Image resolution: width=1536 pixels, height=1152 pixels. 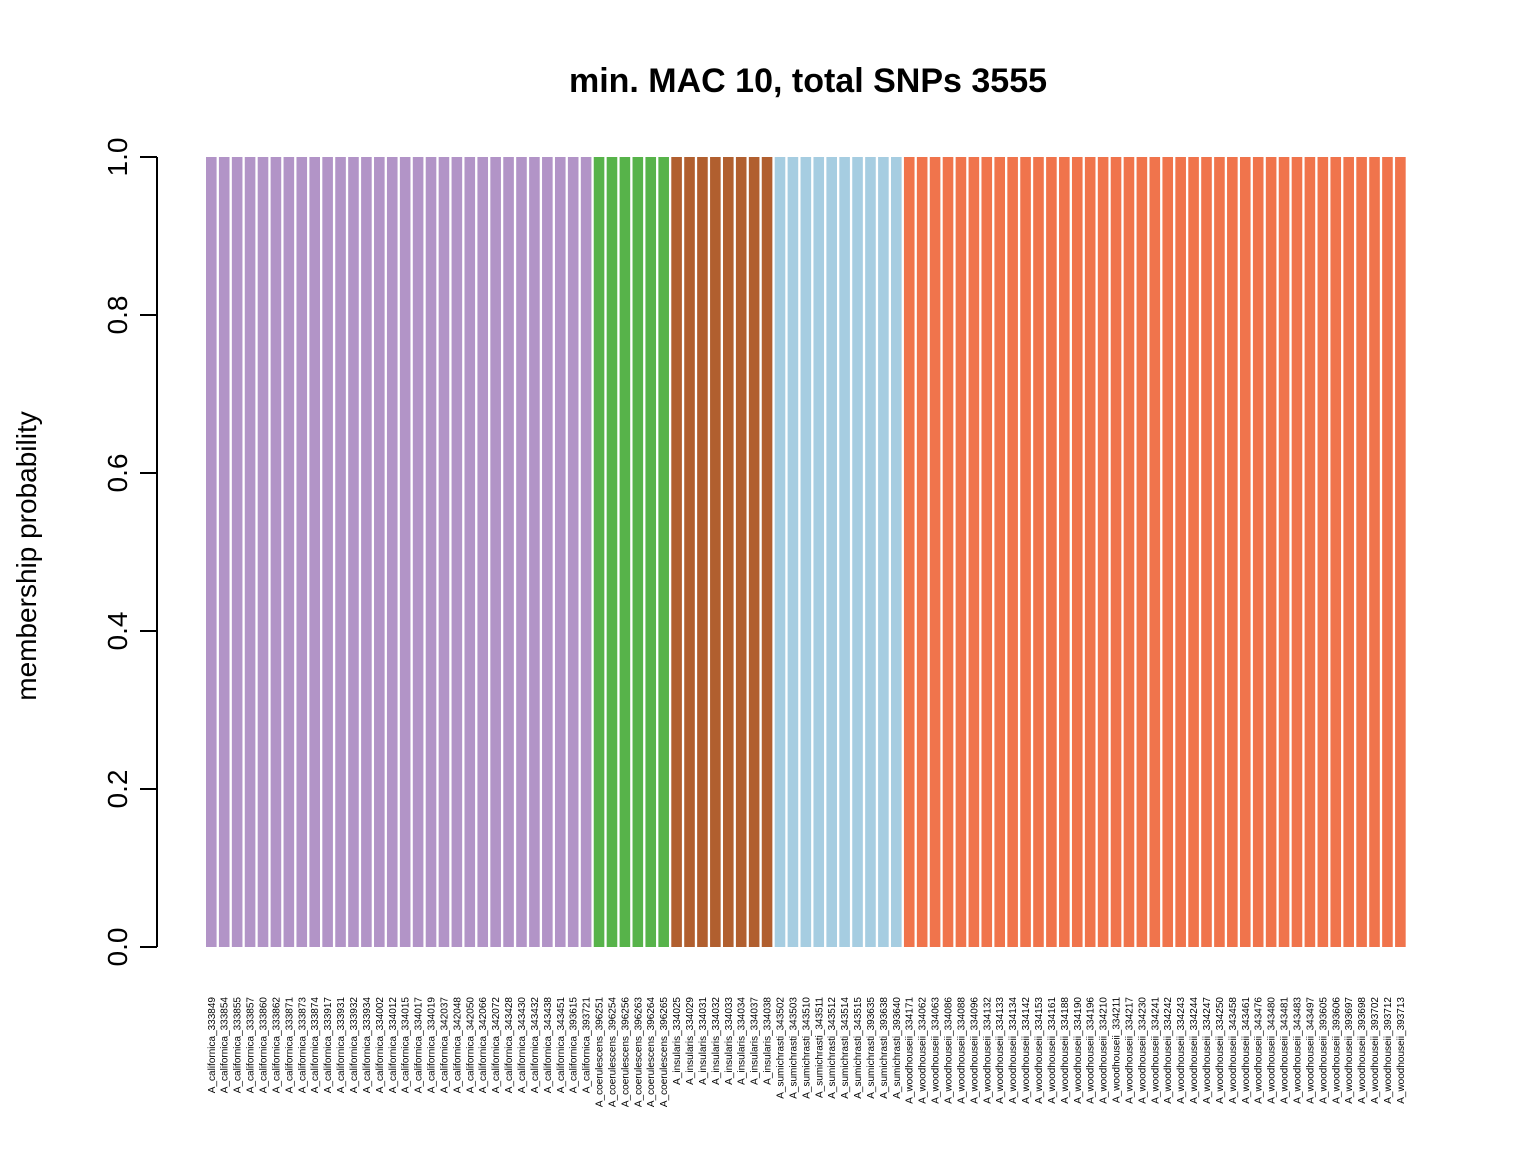 I want to click on x-tick-label: A_woodhouseii_334247, so click(x=1207, y=1050).